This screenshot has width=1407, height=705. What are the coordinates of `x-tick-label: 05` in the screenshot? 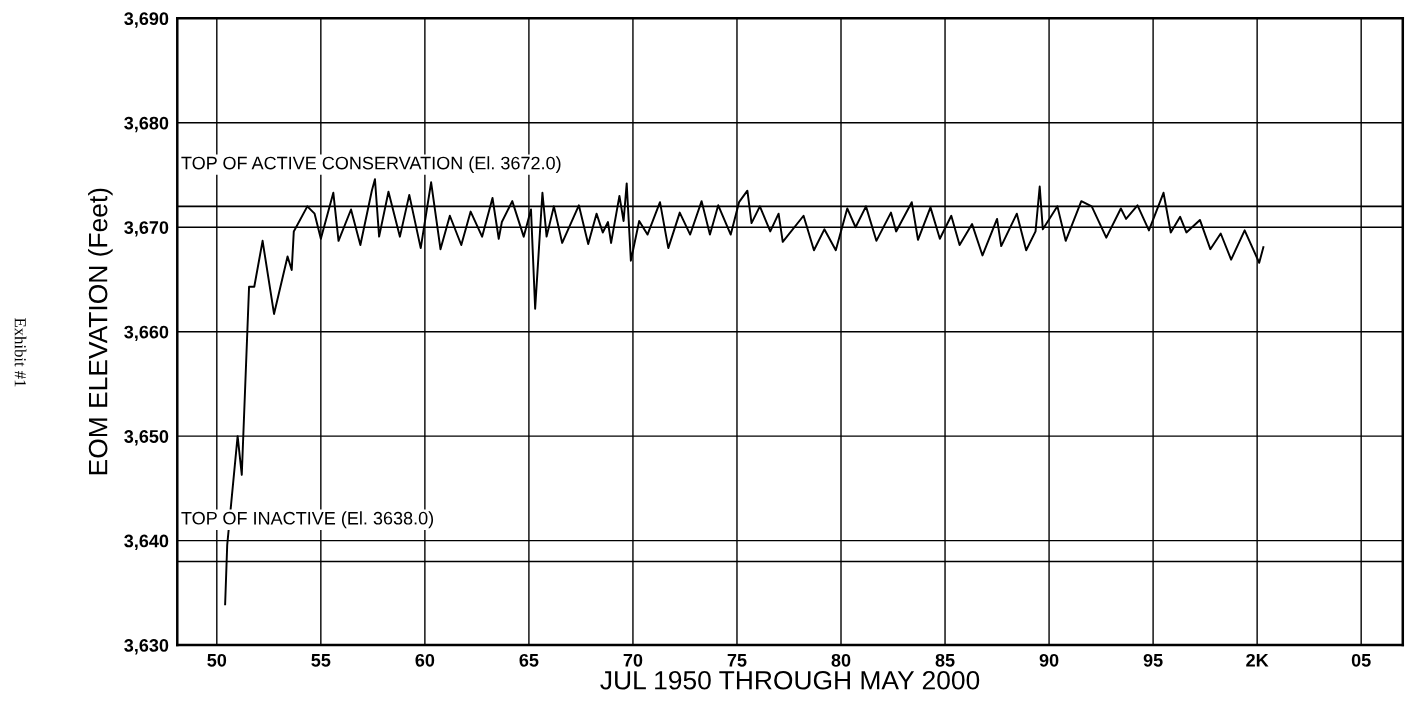 It's located at (1361, 660).